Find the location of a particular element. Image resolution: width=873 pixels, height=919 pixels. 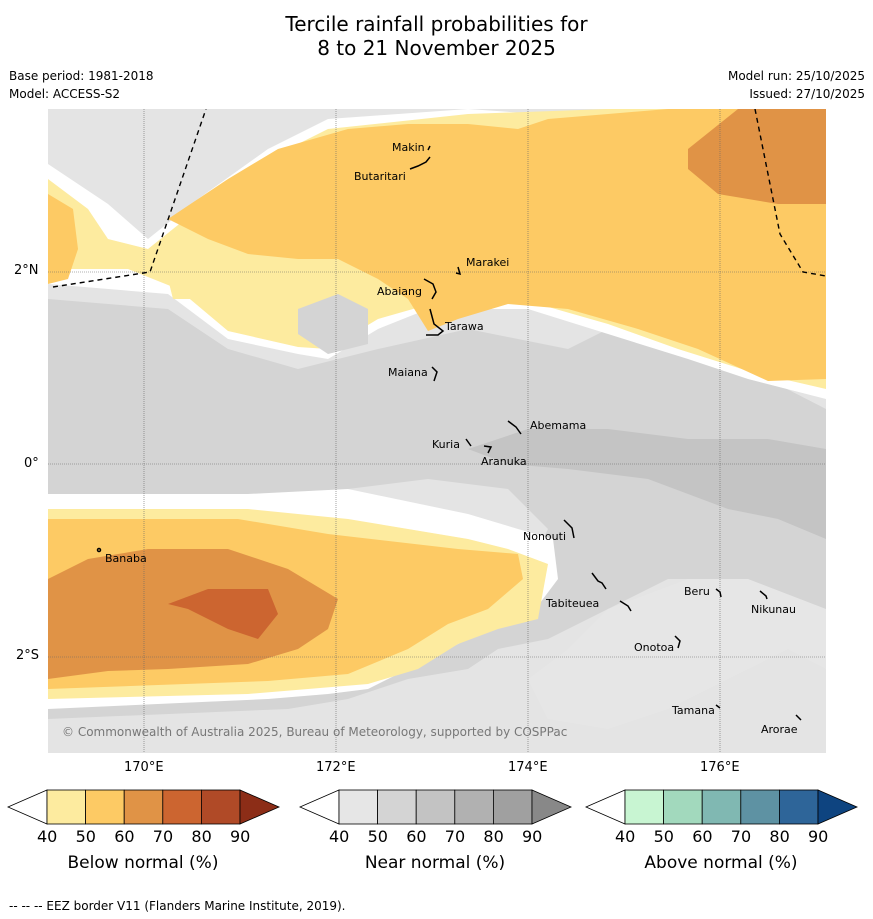

colorbar-label-above: Above normal (%) is located at coordinates (721, 863).